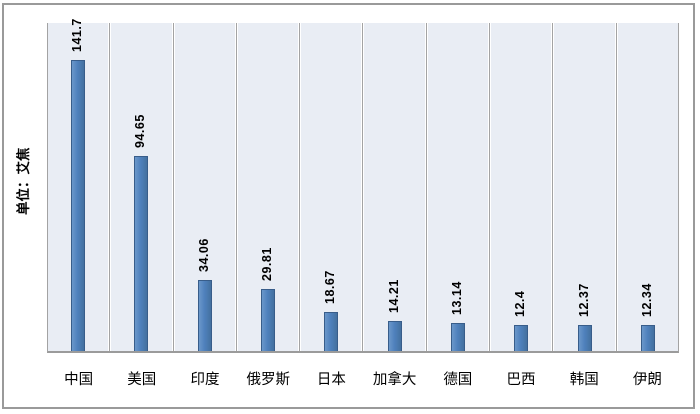 Image resolution: width=700 pixels, height=414 pixels. Describe the element at coordinates (520, 303) in the screenshot. I see `data-label: 12.4` at that location.